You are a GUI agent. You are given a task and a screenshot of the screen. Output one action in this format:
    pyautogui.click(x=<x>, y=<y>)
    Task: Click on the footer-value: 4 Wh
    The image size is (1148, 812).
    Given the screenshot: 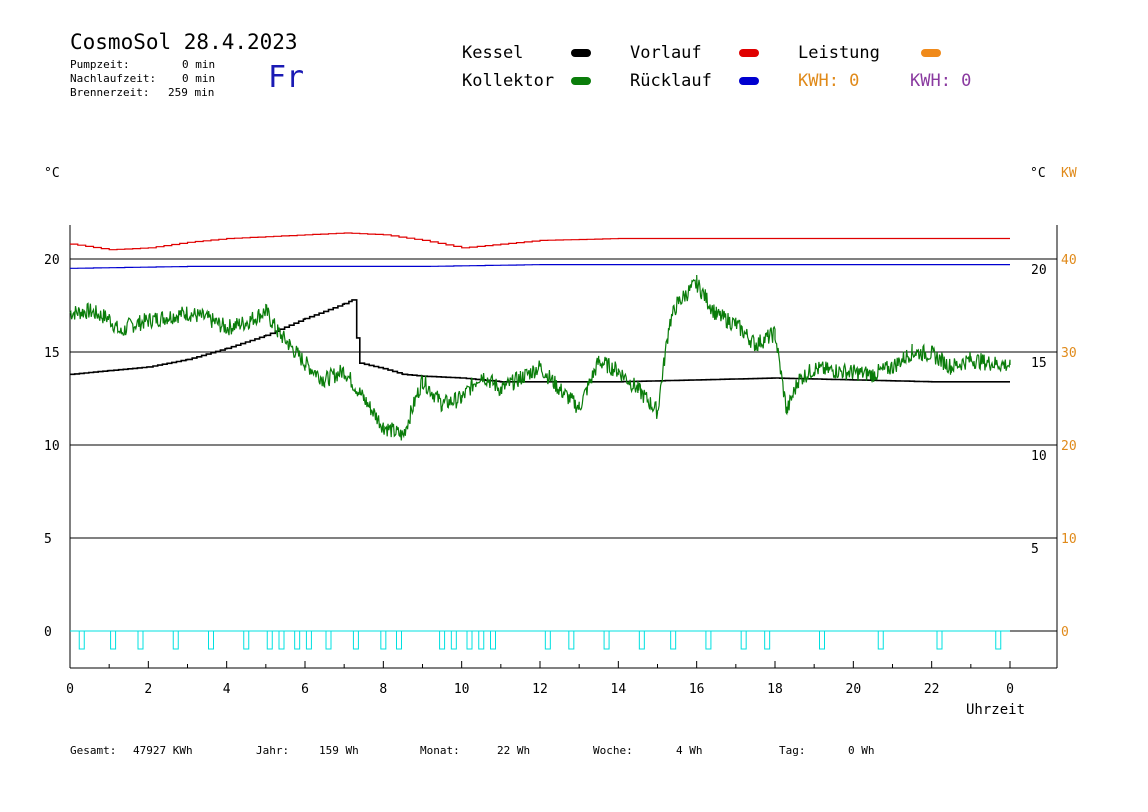 What is the action you would take?
    pyautogui.click(x=689, y=750)
    